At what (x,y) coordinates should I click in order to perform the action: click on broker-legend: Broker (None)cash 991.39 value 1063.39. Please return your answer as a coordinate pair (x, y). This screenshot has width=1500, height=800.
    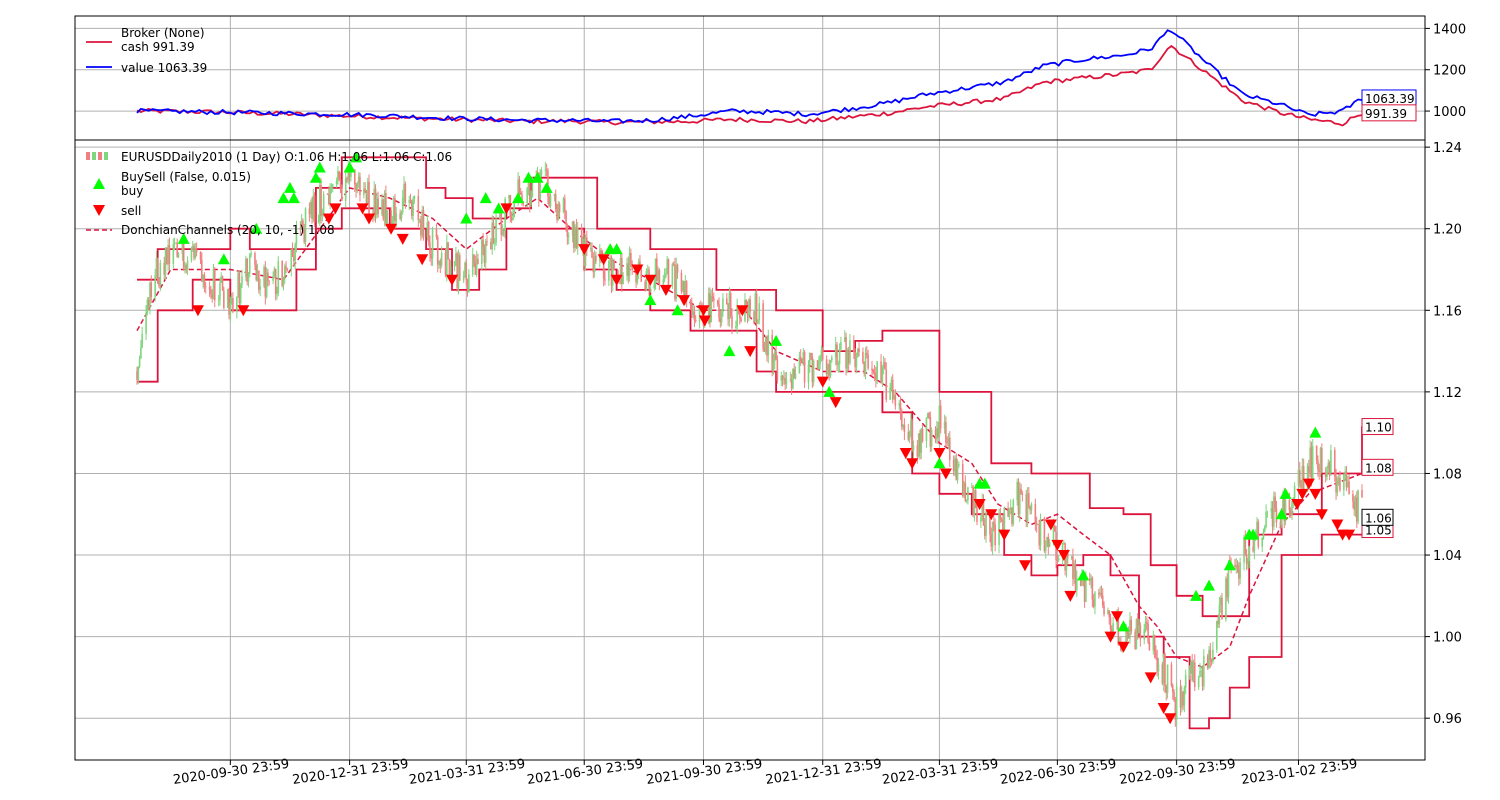
    Looking at the image, I should click on (146, 50).